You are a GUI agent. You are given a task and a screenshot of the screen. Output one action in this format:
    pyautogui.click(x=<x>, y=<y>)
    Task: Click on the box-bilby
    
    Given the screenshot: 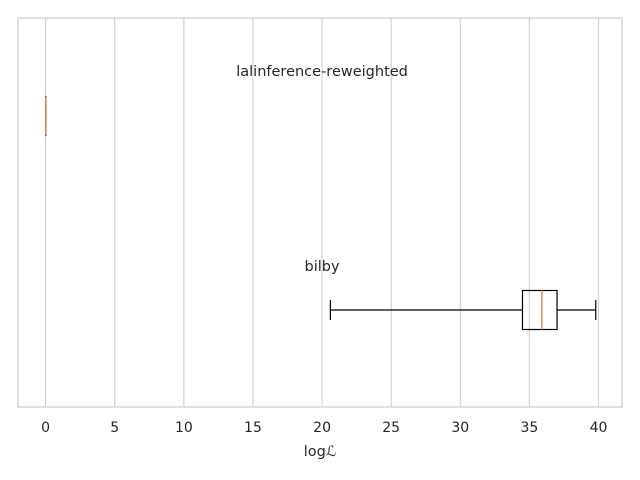 What is the action you would take?
    pyautogui.click(x=463, y=310)
    